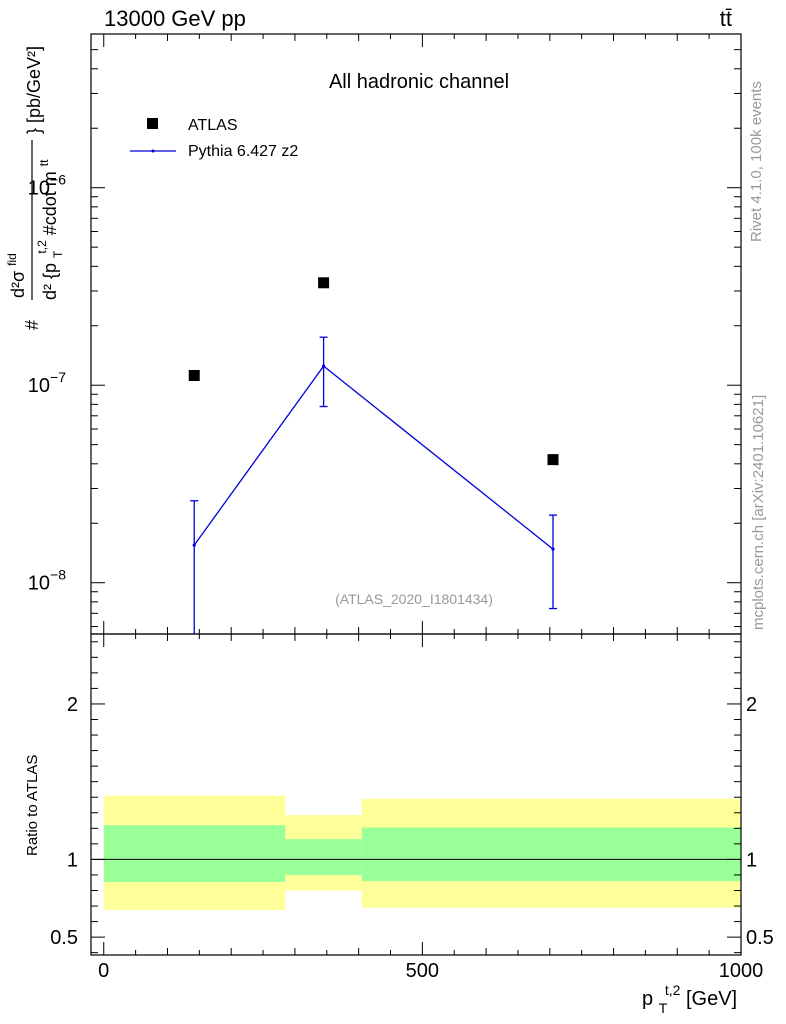 This screenshot has width=786, height=1024. I want to click on ylabel-units: } [pb/GeV²], so click(34, 90).